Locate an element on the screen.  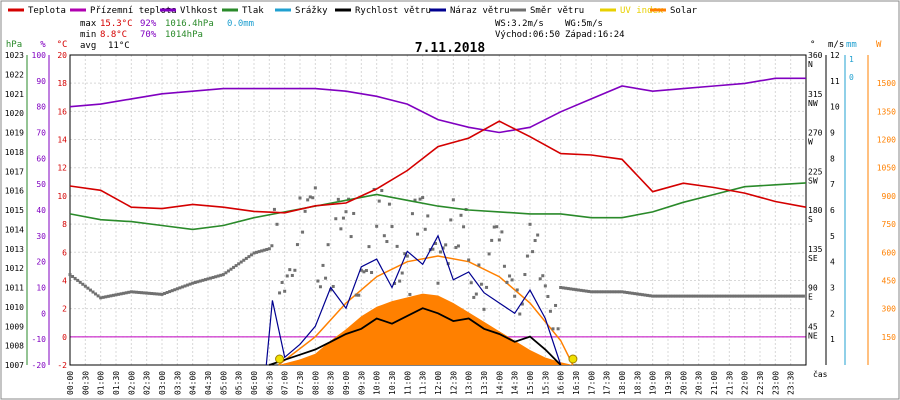
stats-min-temp: 8.8°C is located at coordinates (113, 35).